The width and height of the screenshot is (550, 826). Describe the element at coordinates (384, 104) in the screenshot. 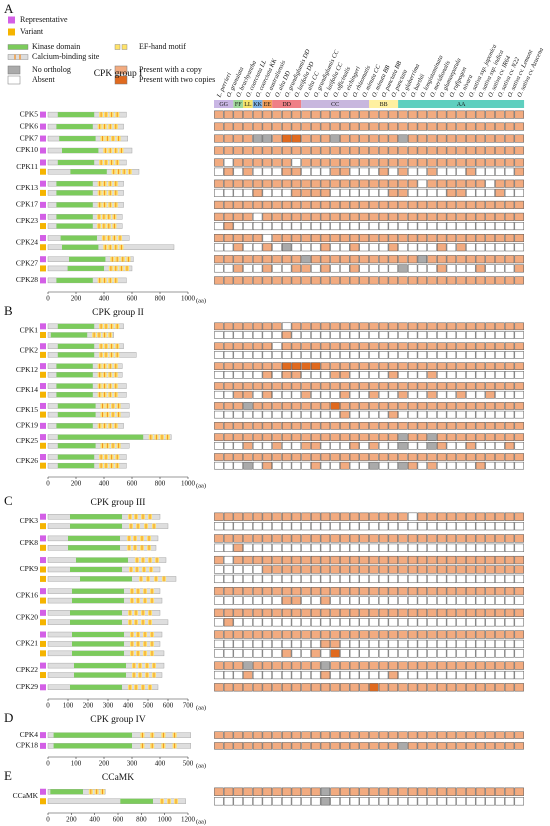

I see `genome-group-bar` at that location.